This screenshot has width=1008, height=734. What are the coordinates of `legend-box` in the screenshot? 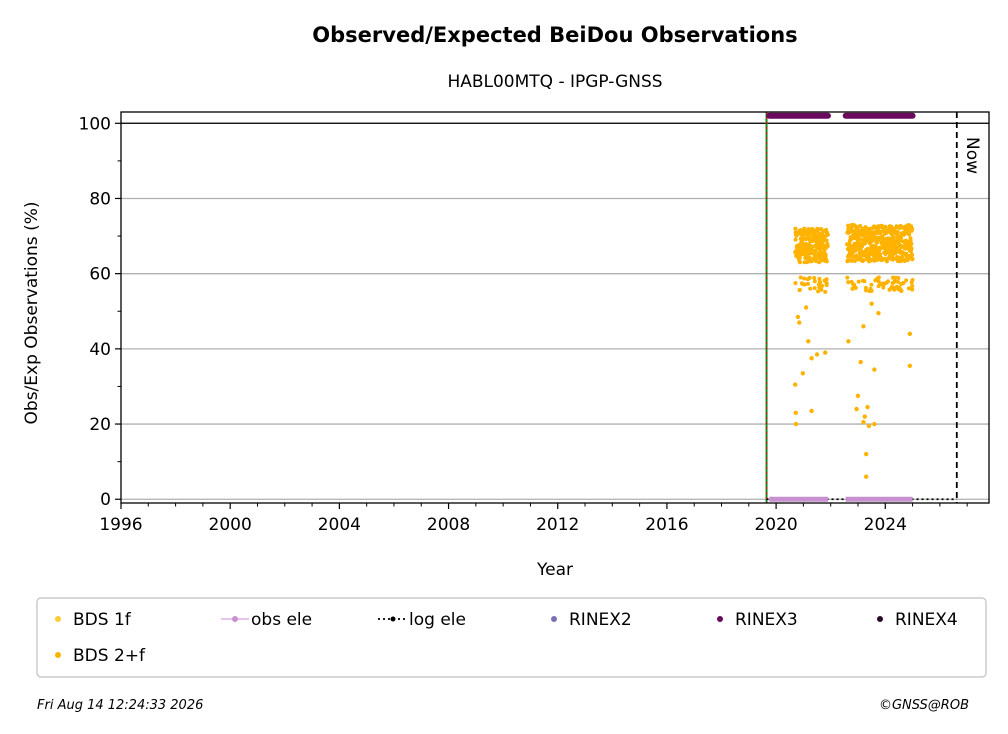 It's located at (511, 637).